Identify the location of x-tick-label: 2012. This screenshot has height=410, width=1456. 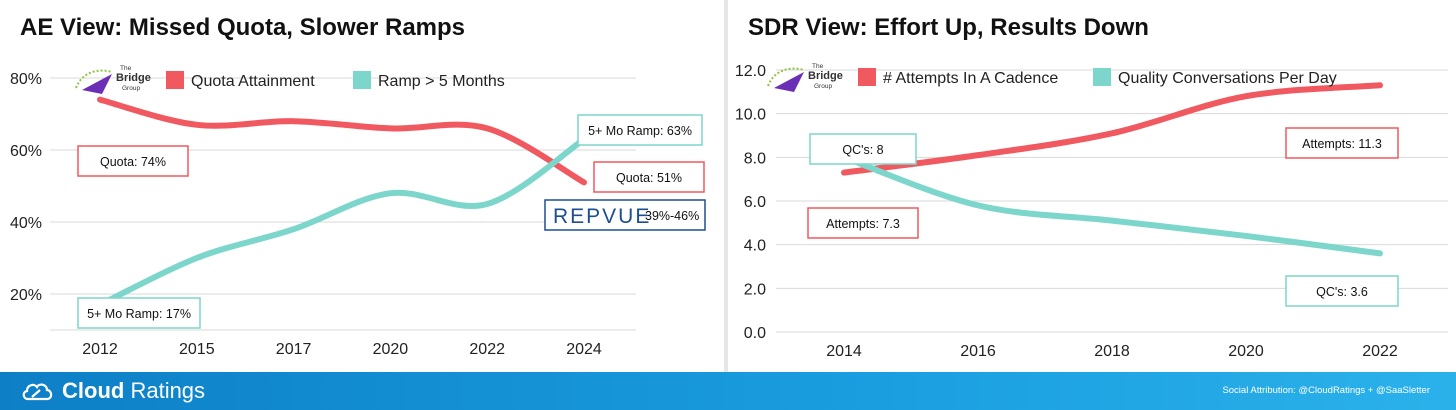
(100, 349).